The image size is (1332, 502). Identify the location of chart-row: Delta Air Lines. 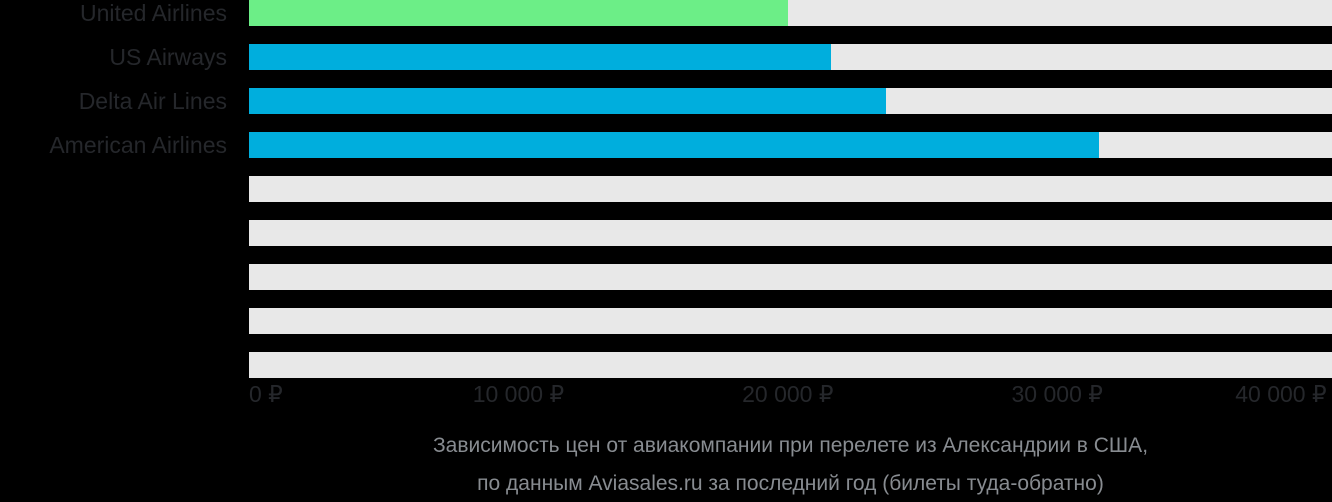
(666, 101).